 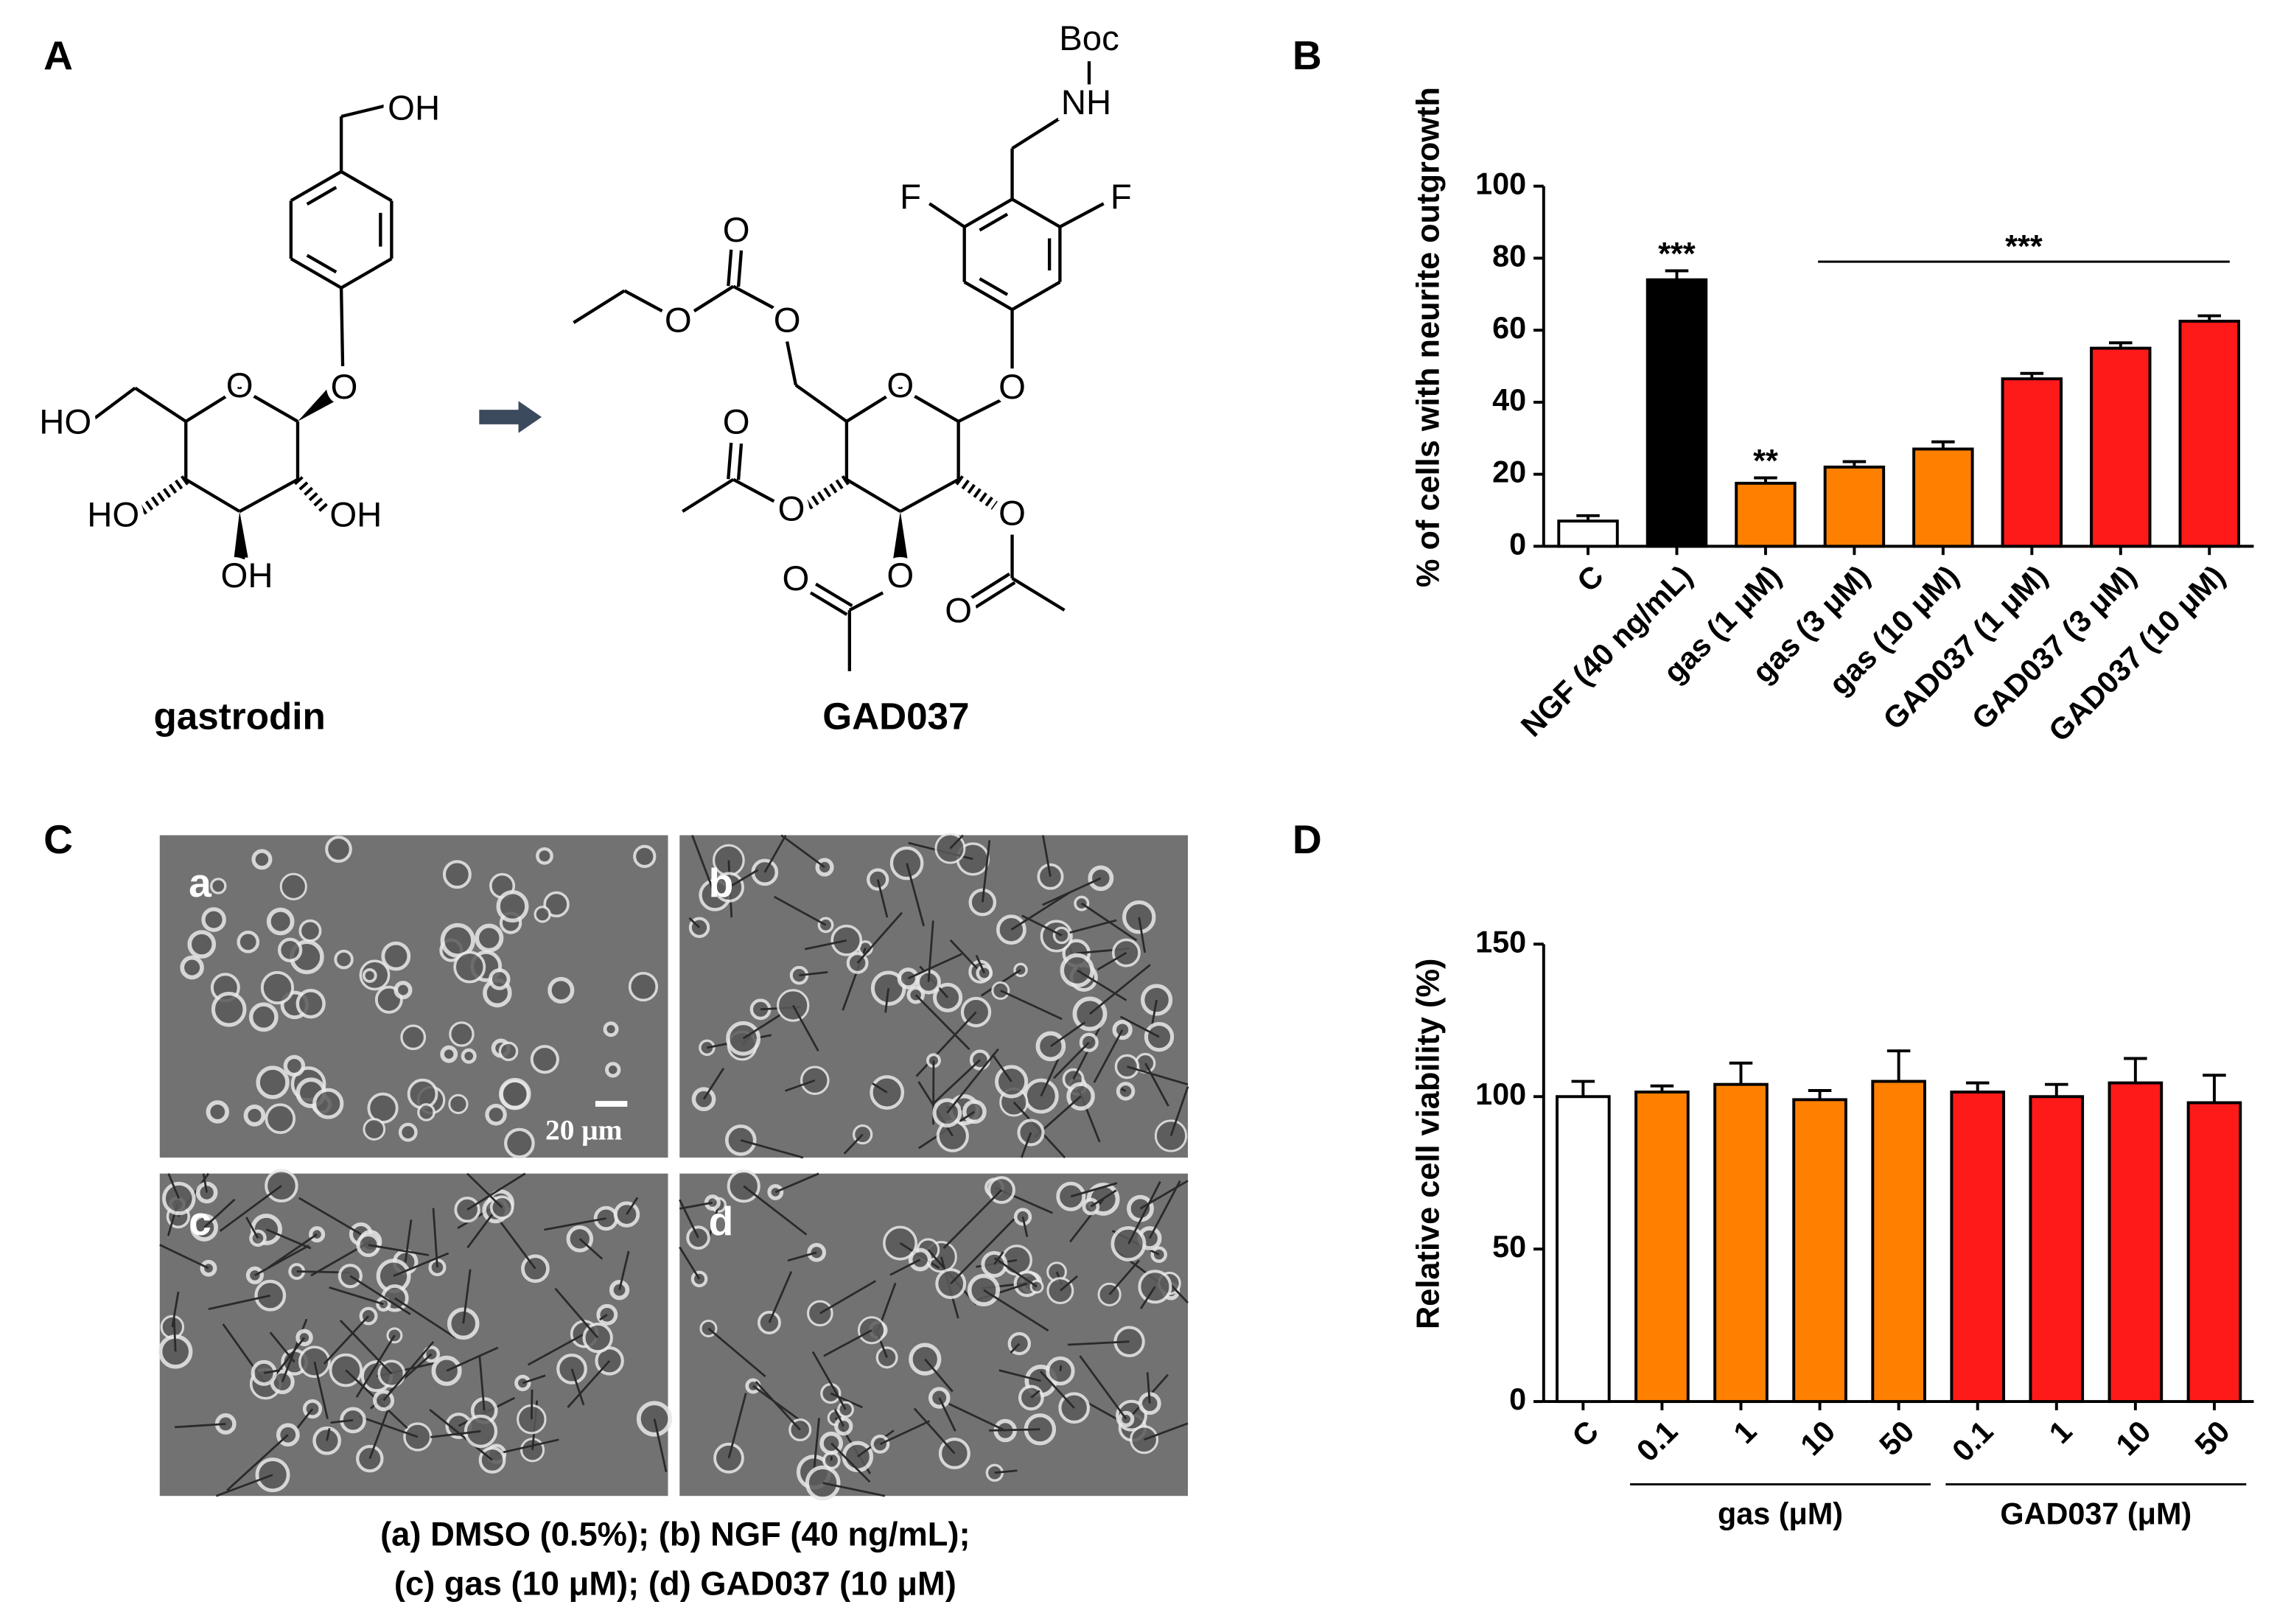 I want to click on panel-label: B, so click(x=1307, y=55).